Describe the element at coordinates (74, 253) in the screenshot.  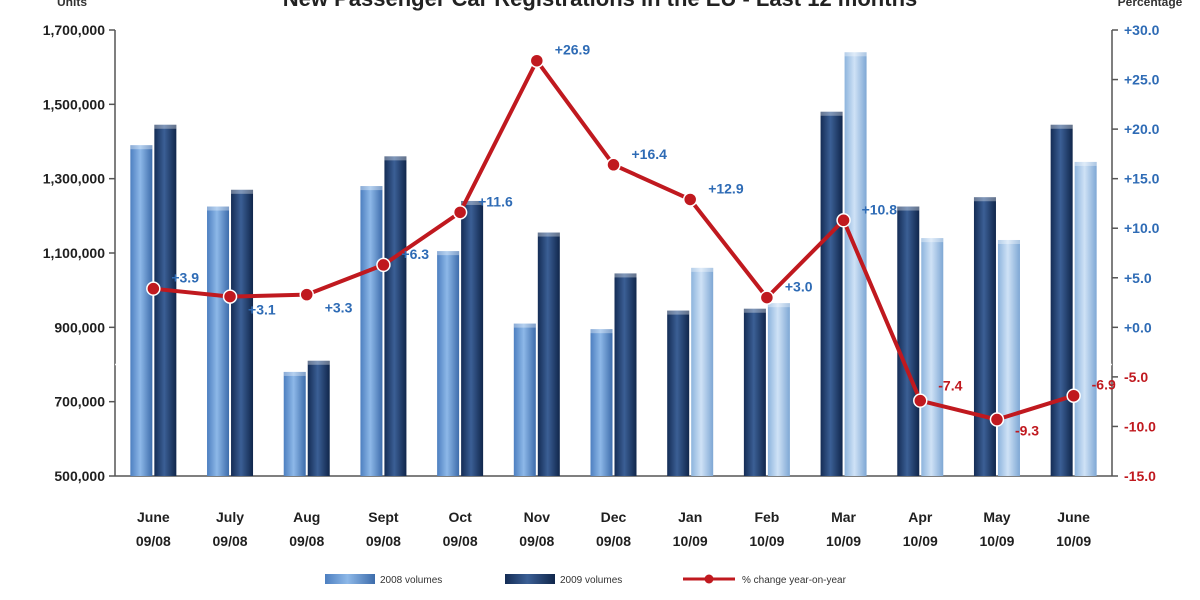
I see `left-tick-label: 1,100,000` at that location.